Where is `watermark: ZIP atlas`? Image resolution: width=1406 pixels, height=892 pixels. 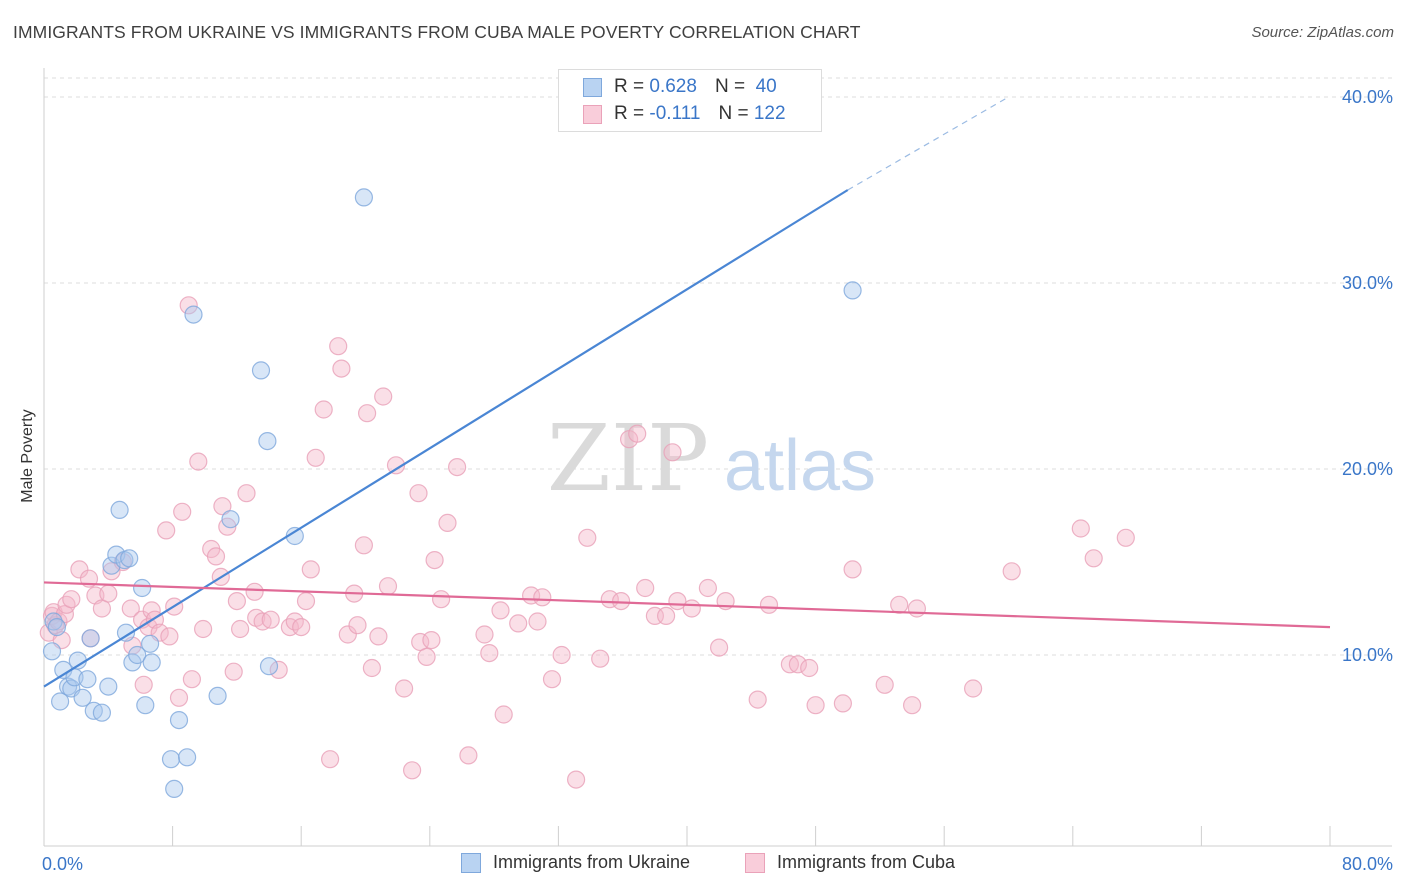
watermark: ZIP atlas is located at coordinates (711, 458).